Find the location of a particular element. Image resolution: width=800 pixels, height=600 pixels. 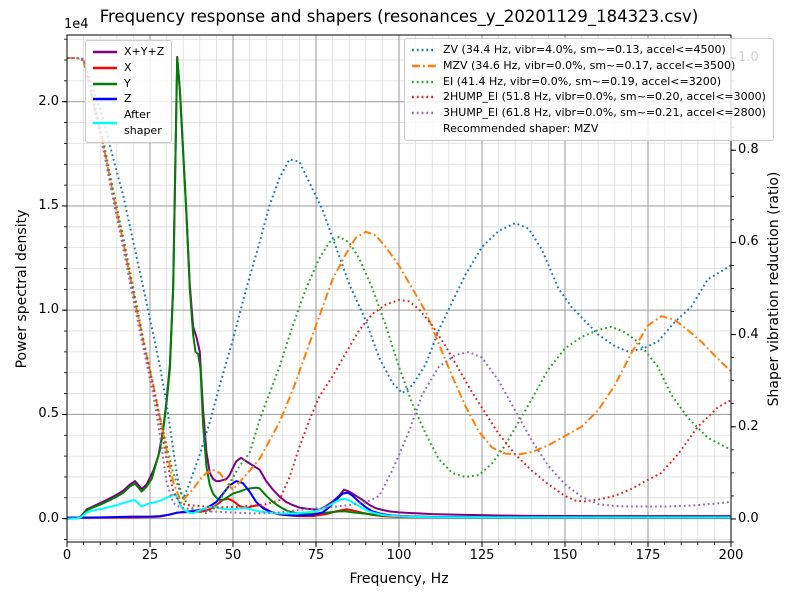

legend-swatch-x is located at coordinates (105, 68).